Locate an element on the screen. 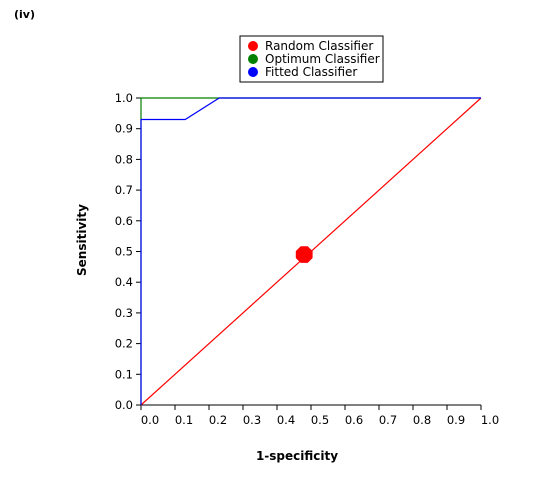 The height and width of the screenshot is (481, 539). x-tick-label: 0.2 is located at coordinates (218, 420).